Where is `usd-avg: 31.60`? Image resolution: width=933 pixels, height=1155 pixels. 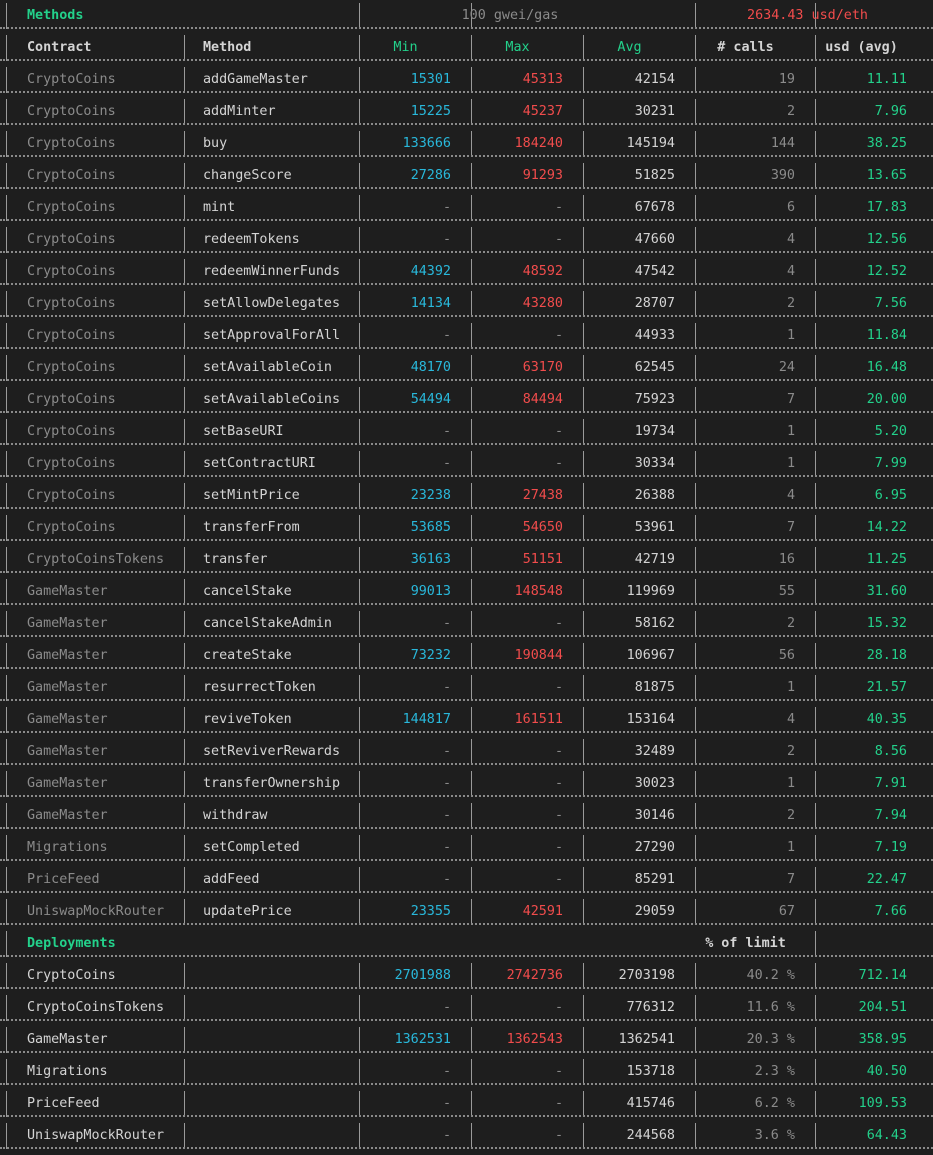 usd-avg: 31.60 is located at coordinates (886, 591).